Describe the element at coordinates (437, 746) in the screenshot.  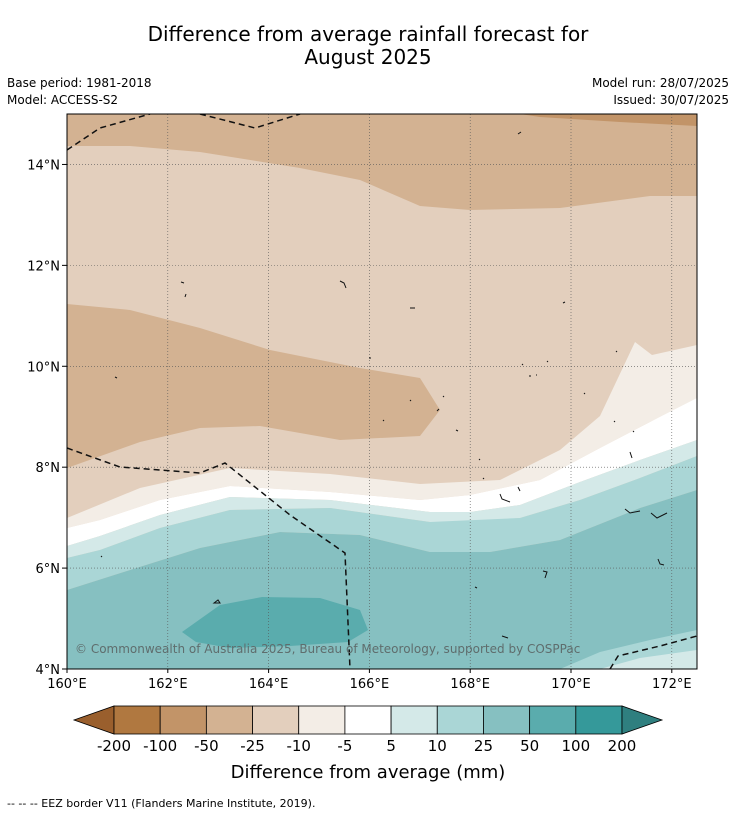
I see `colorbar-tick-label: 10` at that location.